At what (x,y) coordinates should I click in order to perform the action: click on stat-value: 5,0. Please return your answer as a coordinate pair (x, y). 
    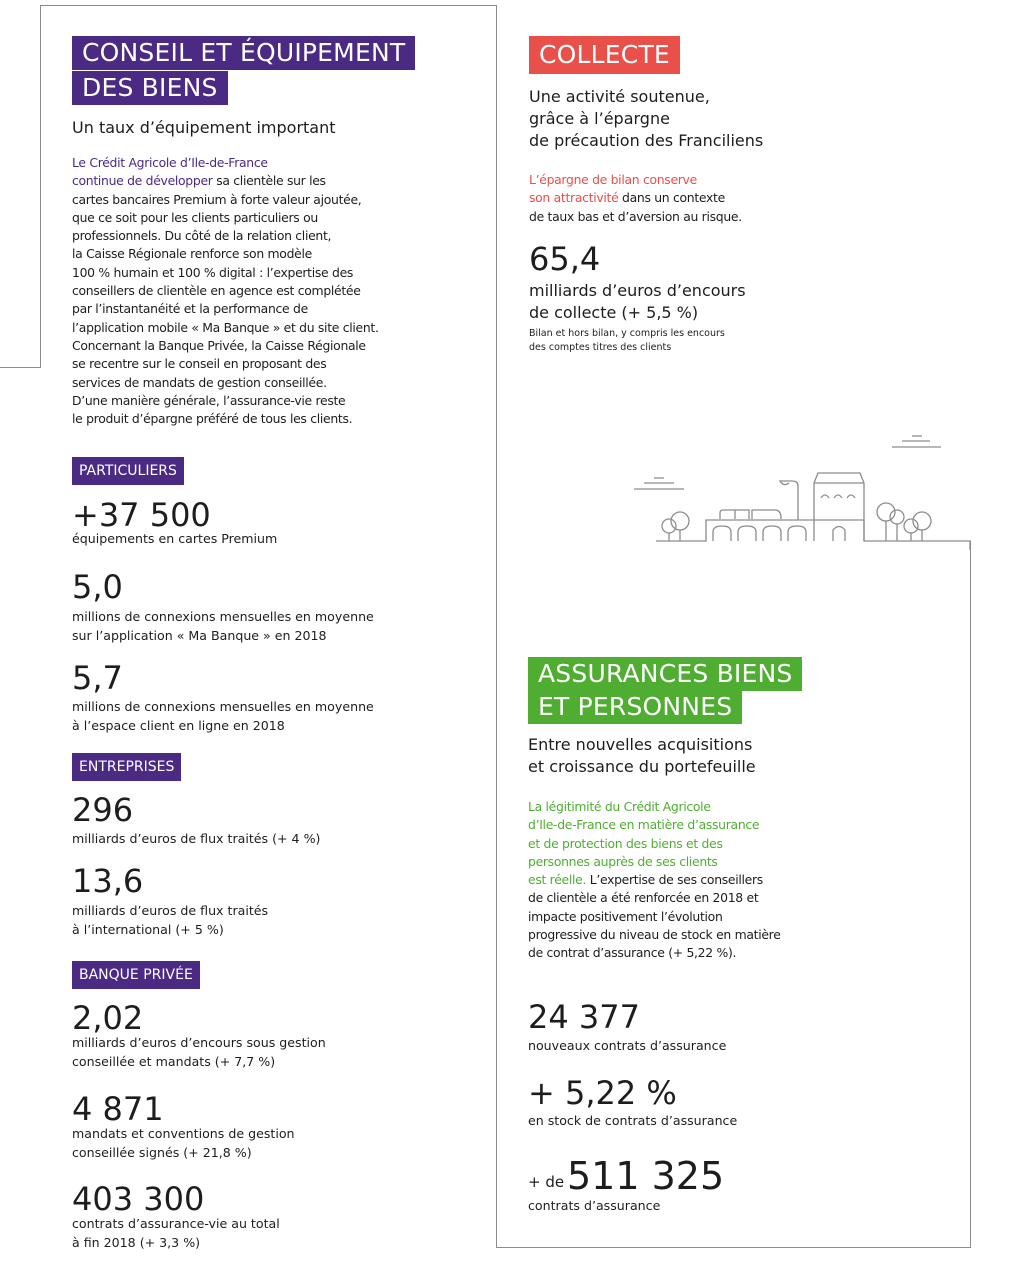
    Looking at the image, I should click on (97, 587).